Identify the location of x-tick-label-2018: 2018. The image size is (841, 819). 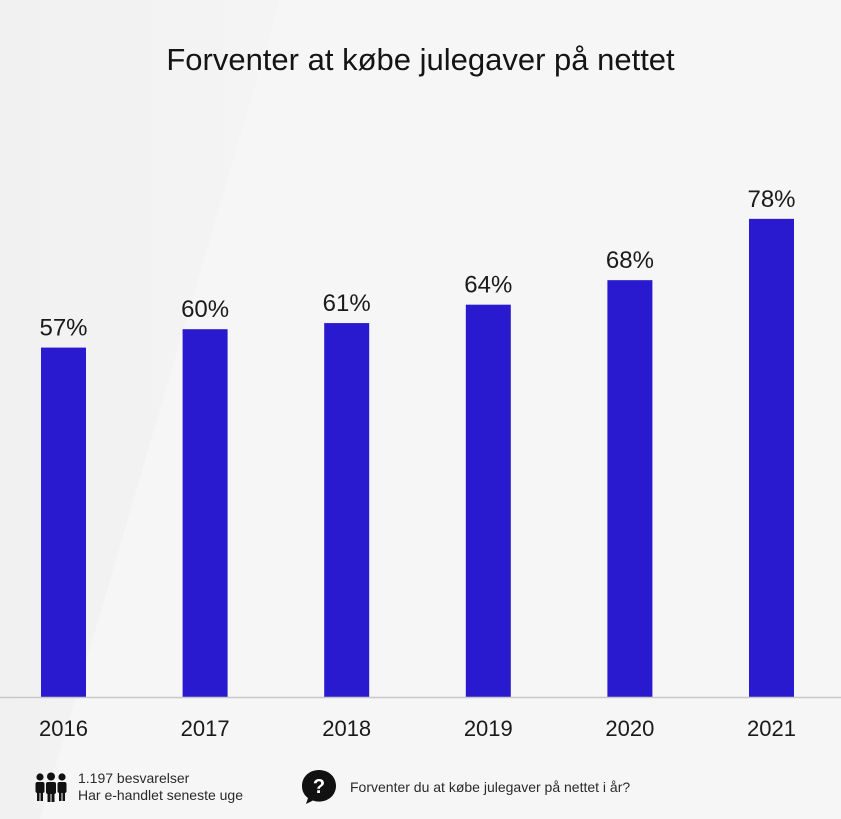
(346, 728).